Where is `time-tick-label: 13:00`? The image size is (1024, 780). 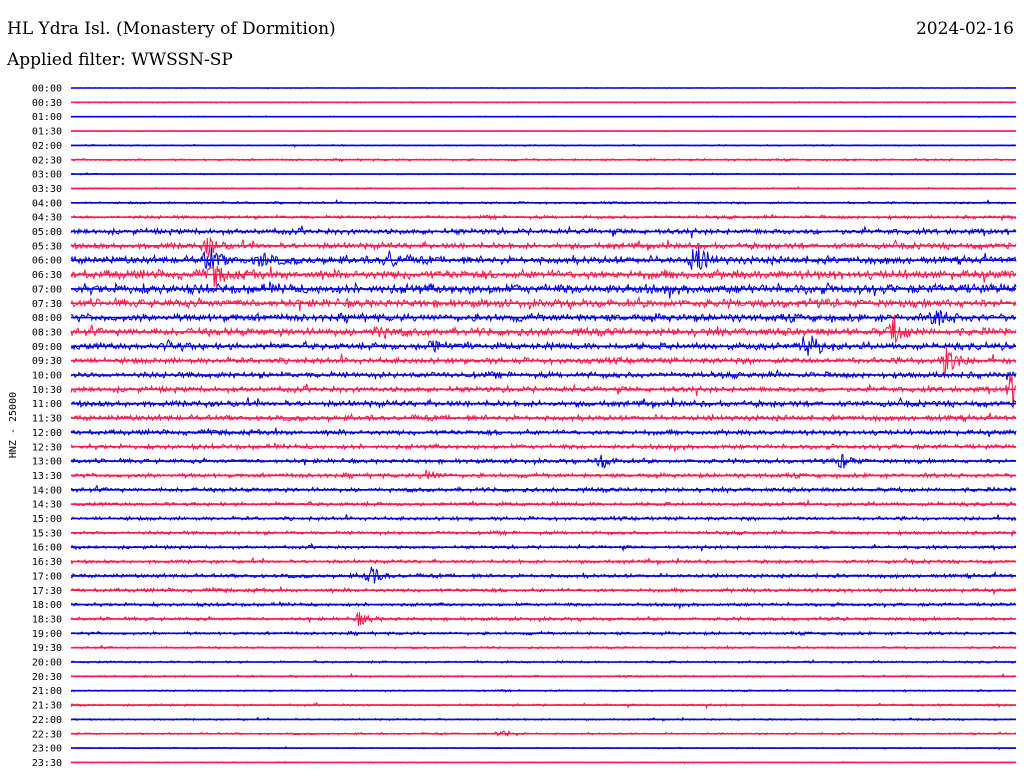 time-tick-label: 13:00 is located at coordinates (47, 462).